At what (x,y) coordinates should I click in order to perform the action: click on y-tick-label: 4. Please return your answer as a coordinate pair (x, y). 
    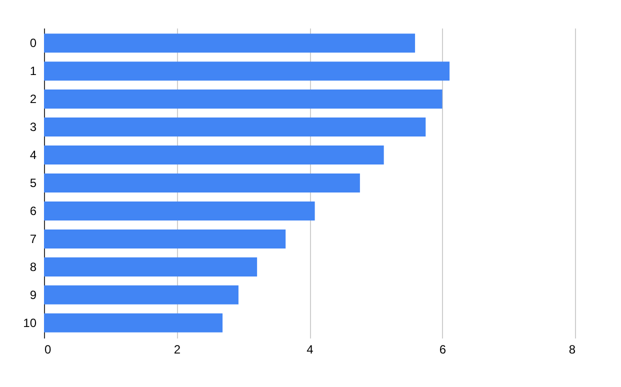
    Looking at the image, I should click on (33, 155).